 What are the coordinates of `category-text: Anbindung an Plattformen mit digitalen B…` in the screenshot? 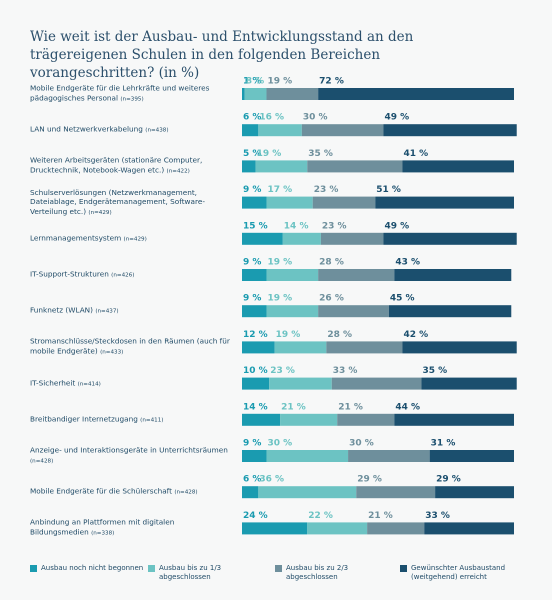 It's located at (102, 527).